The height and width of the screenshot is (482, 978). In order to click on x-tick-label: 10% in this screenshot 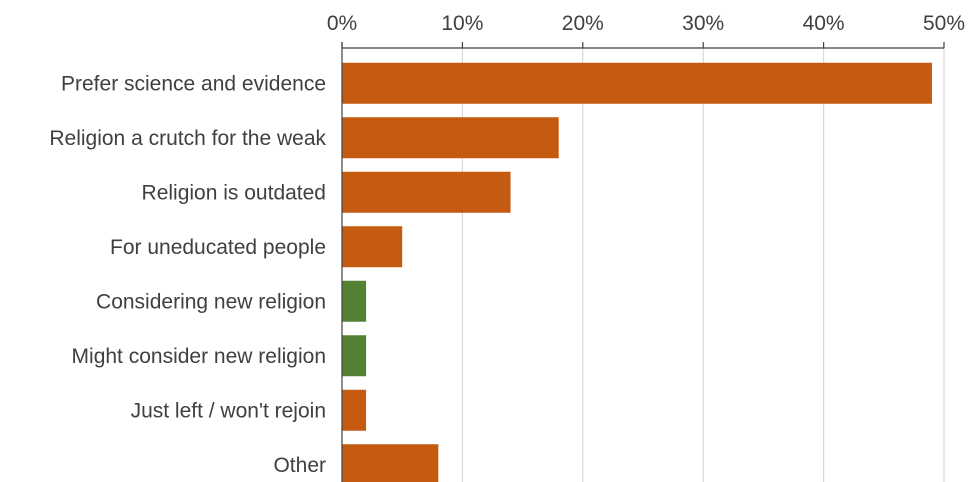, I will do `click(462, 23)`.